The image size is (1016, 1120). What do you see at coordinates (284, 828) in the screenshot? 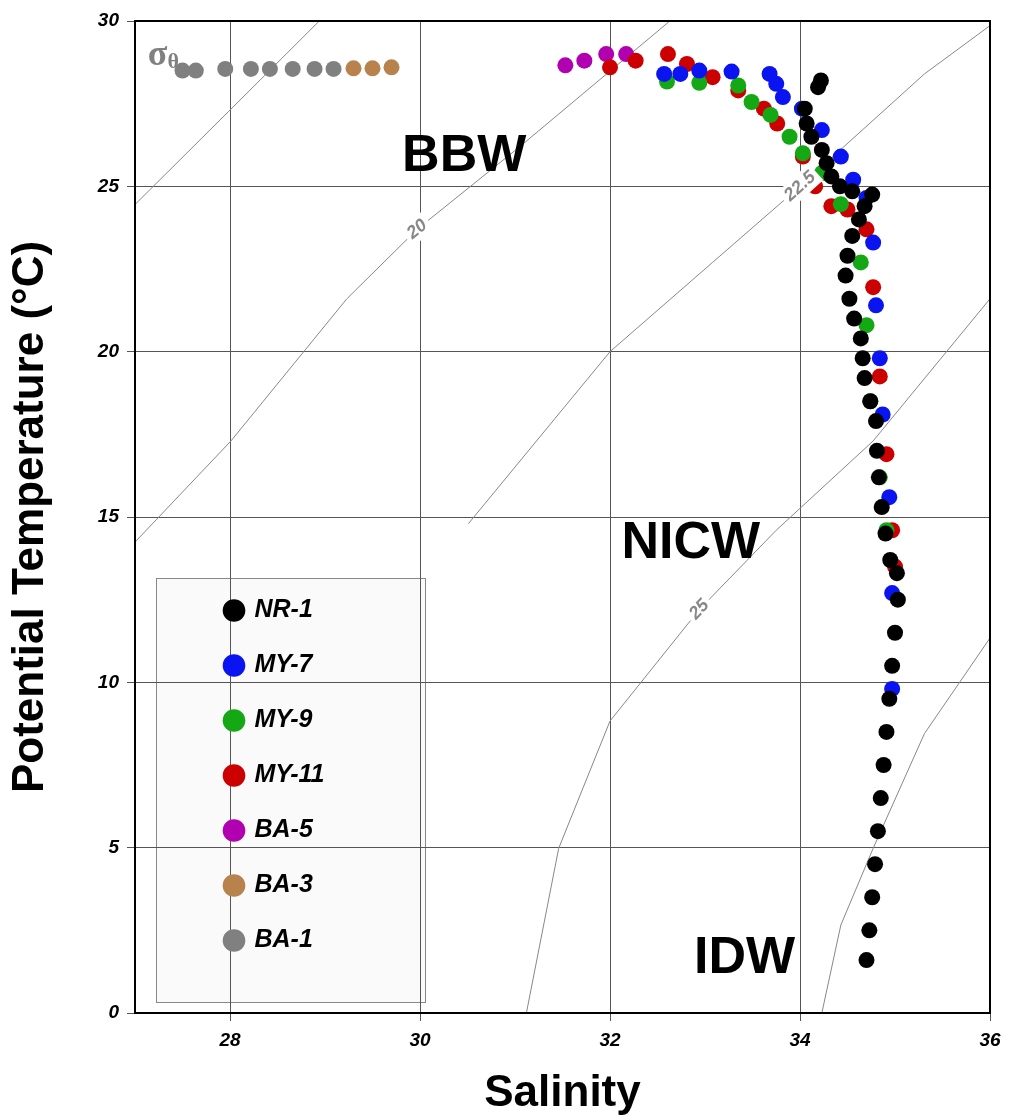
I see `legend-label: BA-5` at bounding box center [284, 828].